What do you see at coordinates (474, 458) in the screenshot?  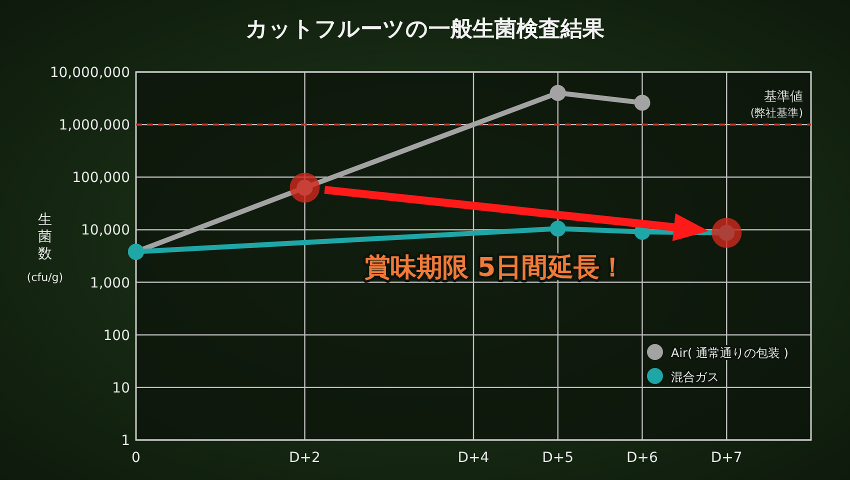 I see `x-tick-label: D+4` at bounding box center [474, 458].